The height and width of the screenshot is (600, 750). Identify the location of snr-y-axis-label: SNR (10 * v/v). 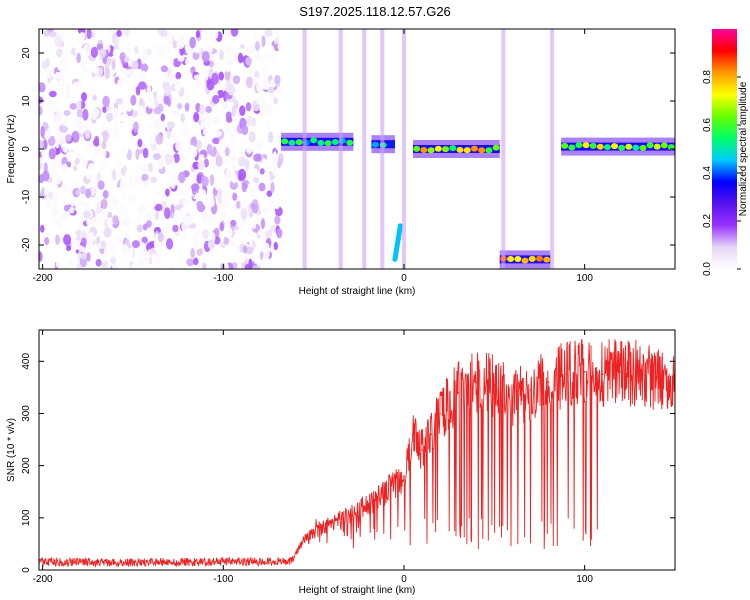
(11, 450).